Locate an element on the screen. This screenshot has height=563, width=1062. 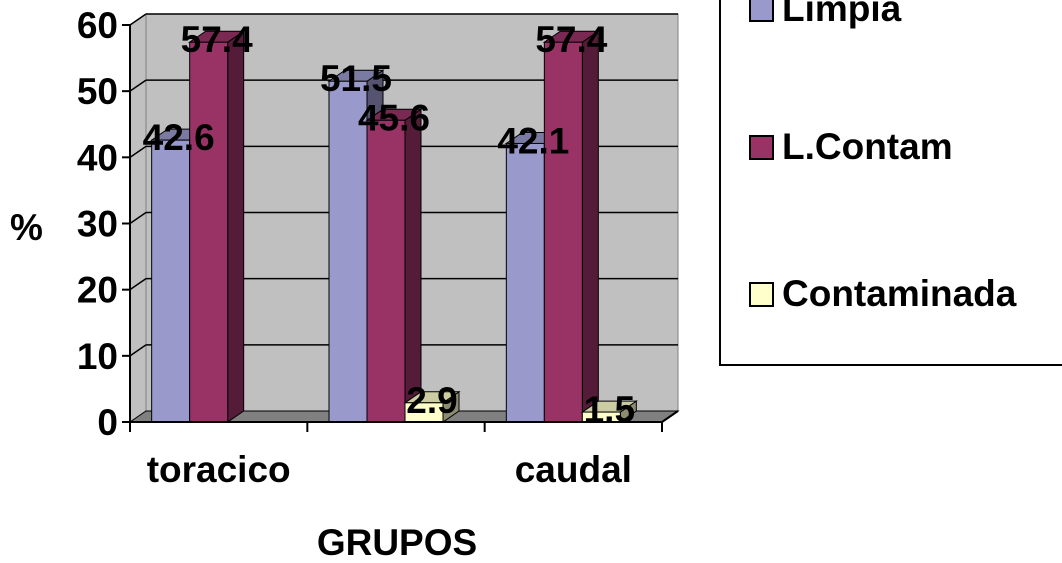
y-tick-label: 60 is located at coordinates (97, 25).